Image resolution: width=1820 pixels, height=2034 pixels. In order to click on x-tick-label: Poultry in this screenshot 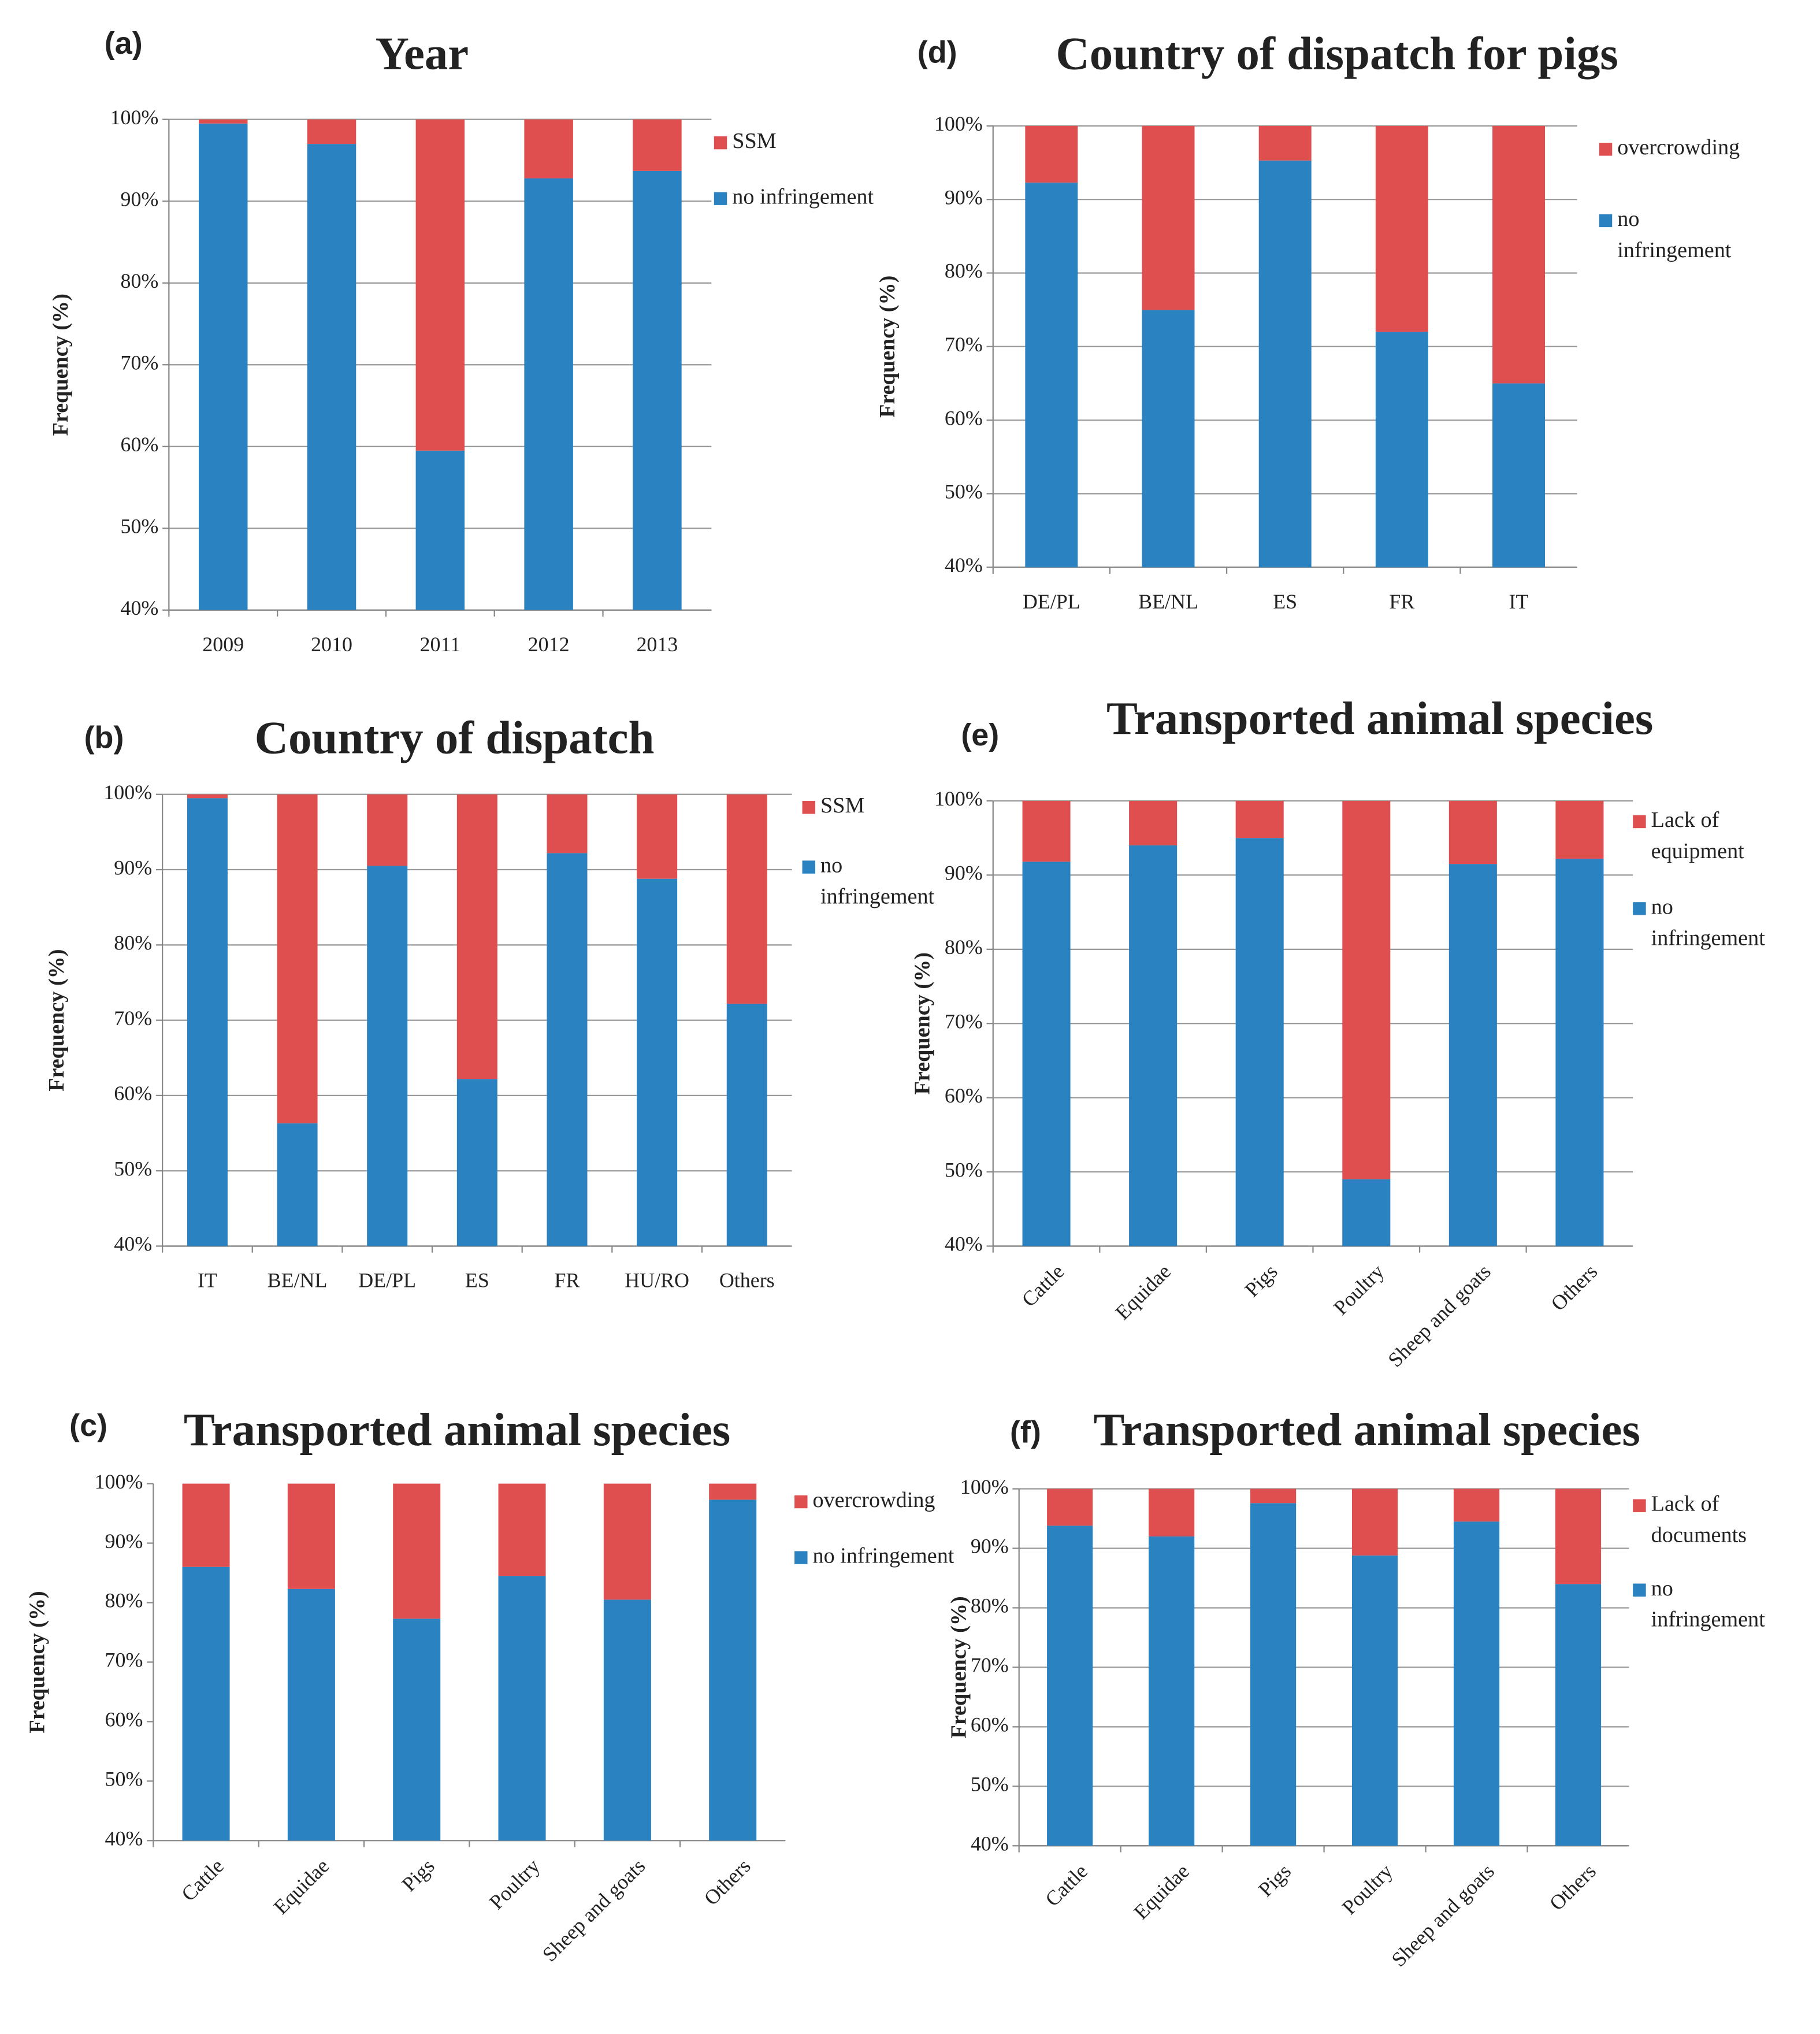, I will do `click(1358, 1289)`.